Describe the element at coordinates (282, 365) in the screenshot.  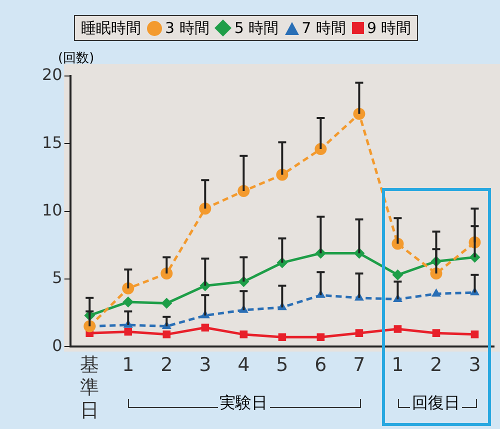
I see `x-tick-label: 5` at that location.